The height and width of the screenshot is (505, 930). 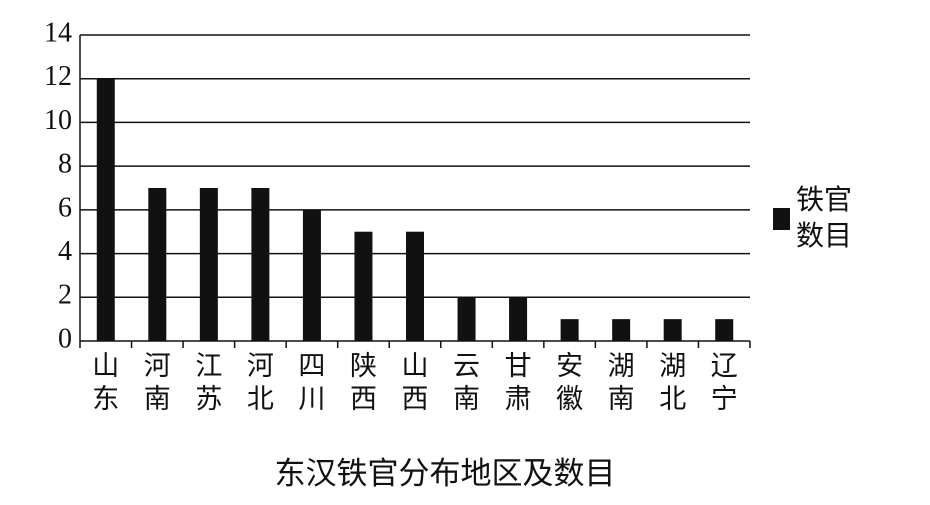 I want to click on x-tick-label: 山西, so click(x=415, y=383).